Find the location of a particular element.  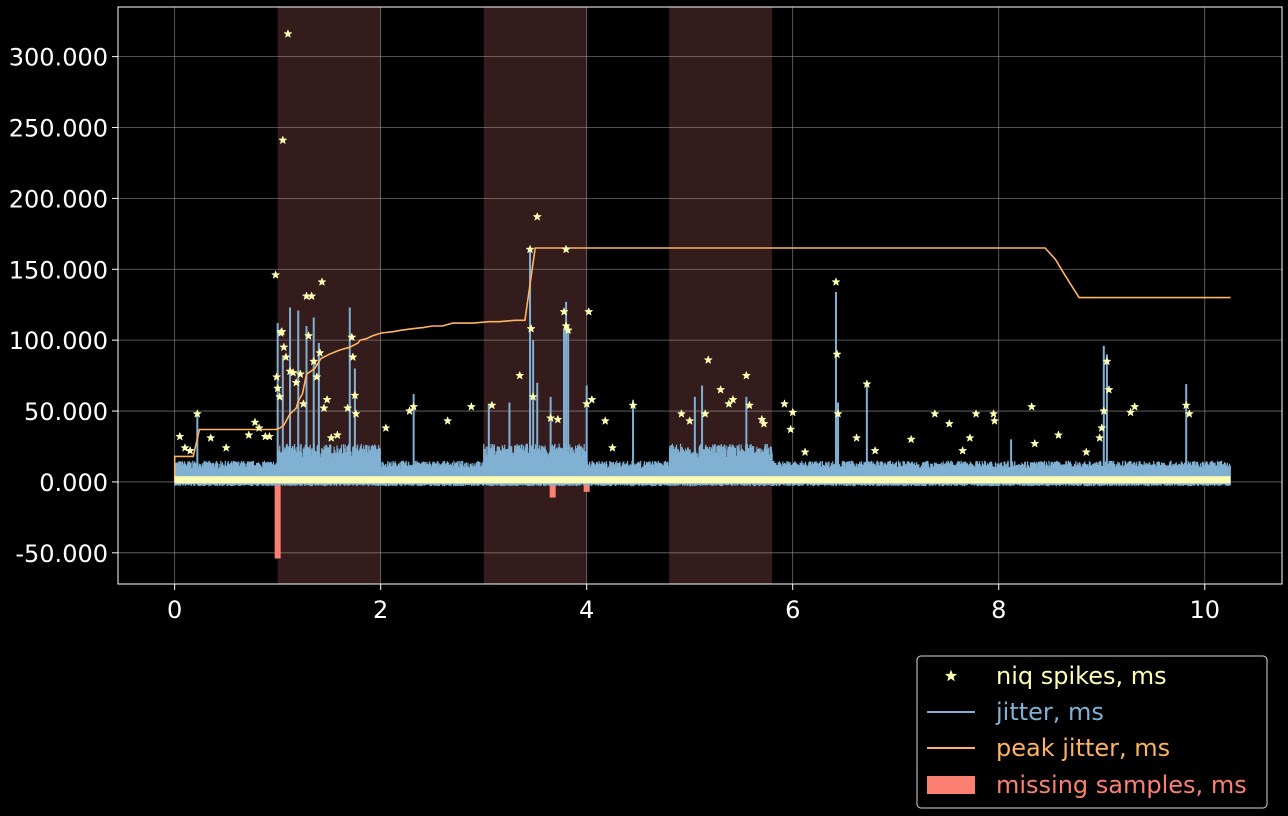

y-tick-label: -50.000 is located at coordinates (61, 554).